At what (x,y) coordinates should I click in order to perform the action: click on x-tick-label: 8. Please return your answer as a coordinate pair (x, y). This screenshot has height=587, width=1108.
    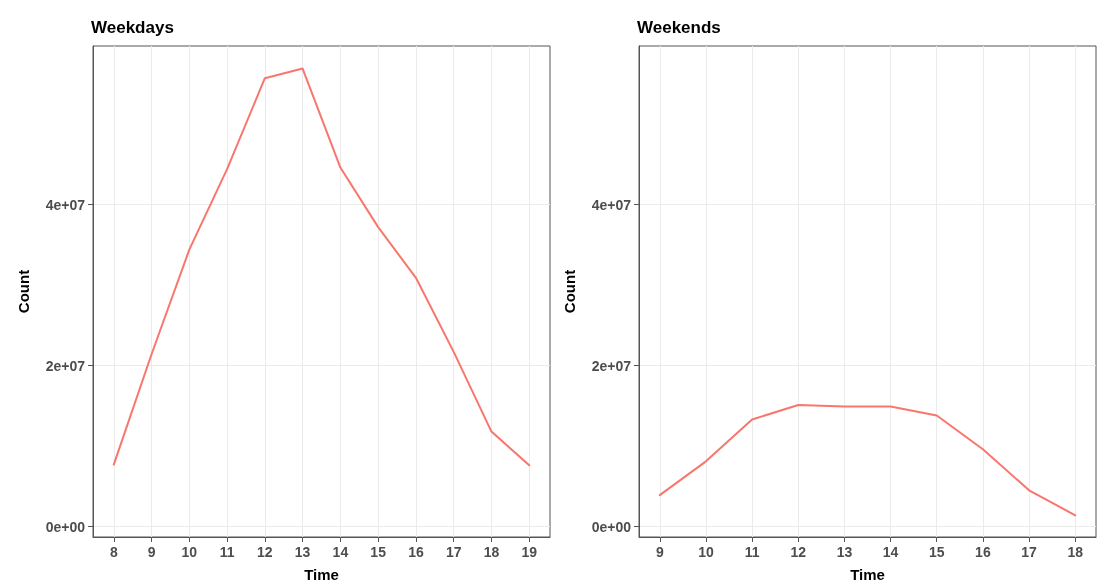
    Looking at the image, I should click on (113, 552).